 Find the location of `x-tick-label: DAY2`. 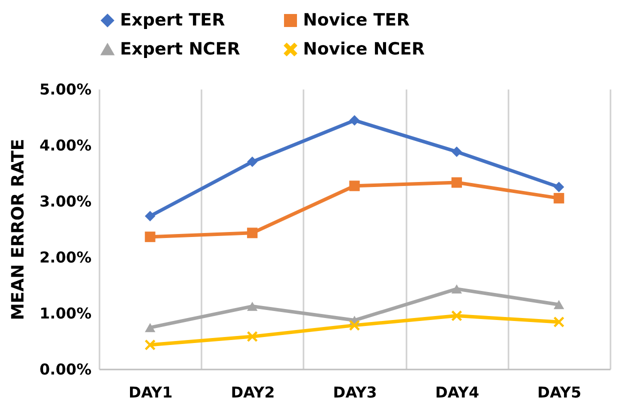

x-tick-label: DAY2 is located at coordinates (252, 393).